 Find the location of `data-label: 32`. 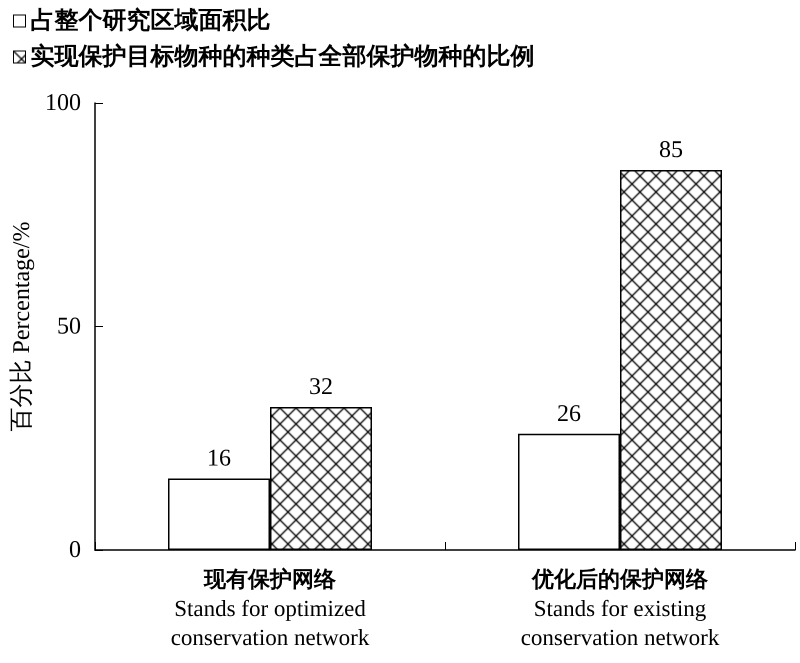

data-label: 32 is located at coordinates (321, 387).